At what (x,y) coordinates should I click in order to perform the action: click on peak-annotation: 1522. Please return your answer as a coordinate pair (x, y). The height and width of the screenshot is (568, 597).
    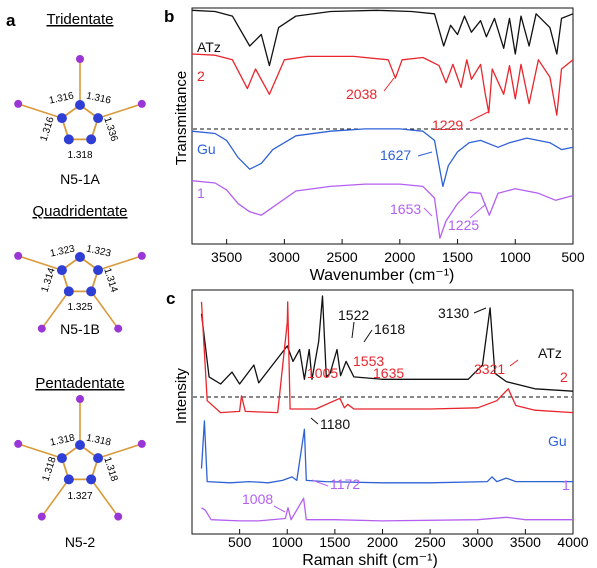
    Looking at the image, I should click on (353, 315).